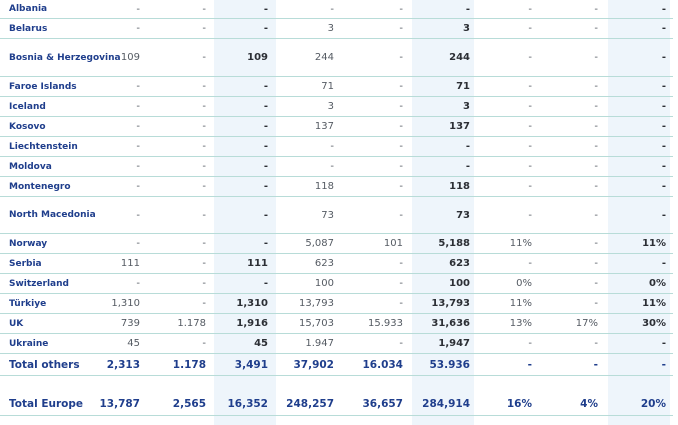 This screenshot has height=425, width=678. What do you see at coordinates (454, 343) in the screenshot?
I see `value-cell: 1,947` at bounding box center [454, 343].